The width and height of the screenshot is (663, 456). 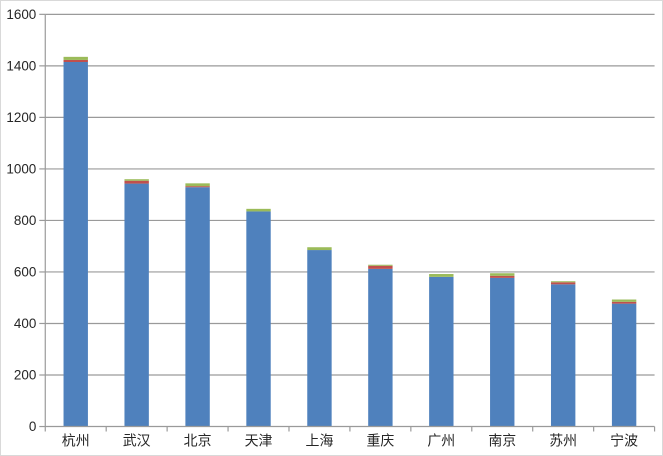 I want to click on x-axis-label-nanjing: 南京, so click(x=502, y=440).